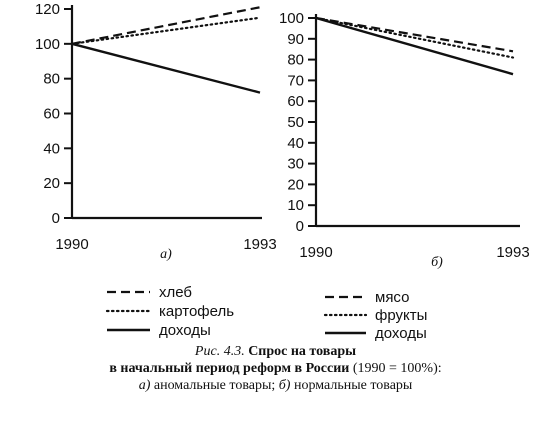  I want to click on panel-label: а), so click(166, 254).